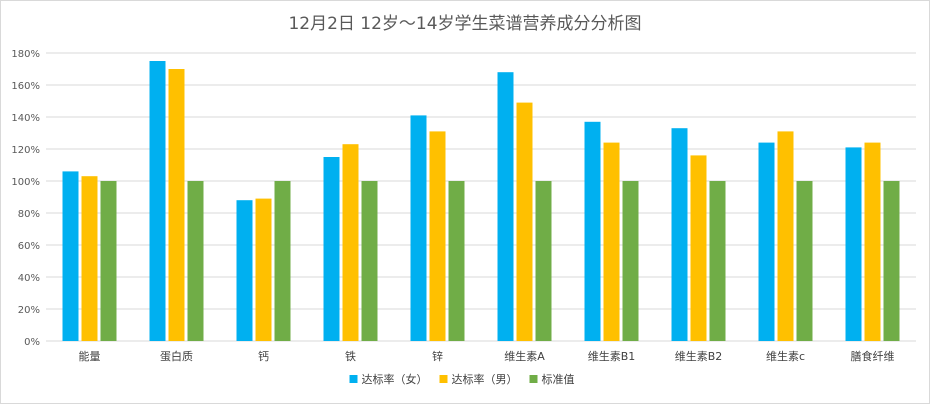  Describe the element at coordinates (29, 214) in the screenshot. I see `y-tick-label: 80%` at that location.